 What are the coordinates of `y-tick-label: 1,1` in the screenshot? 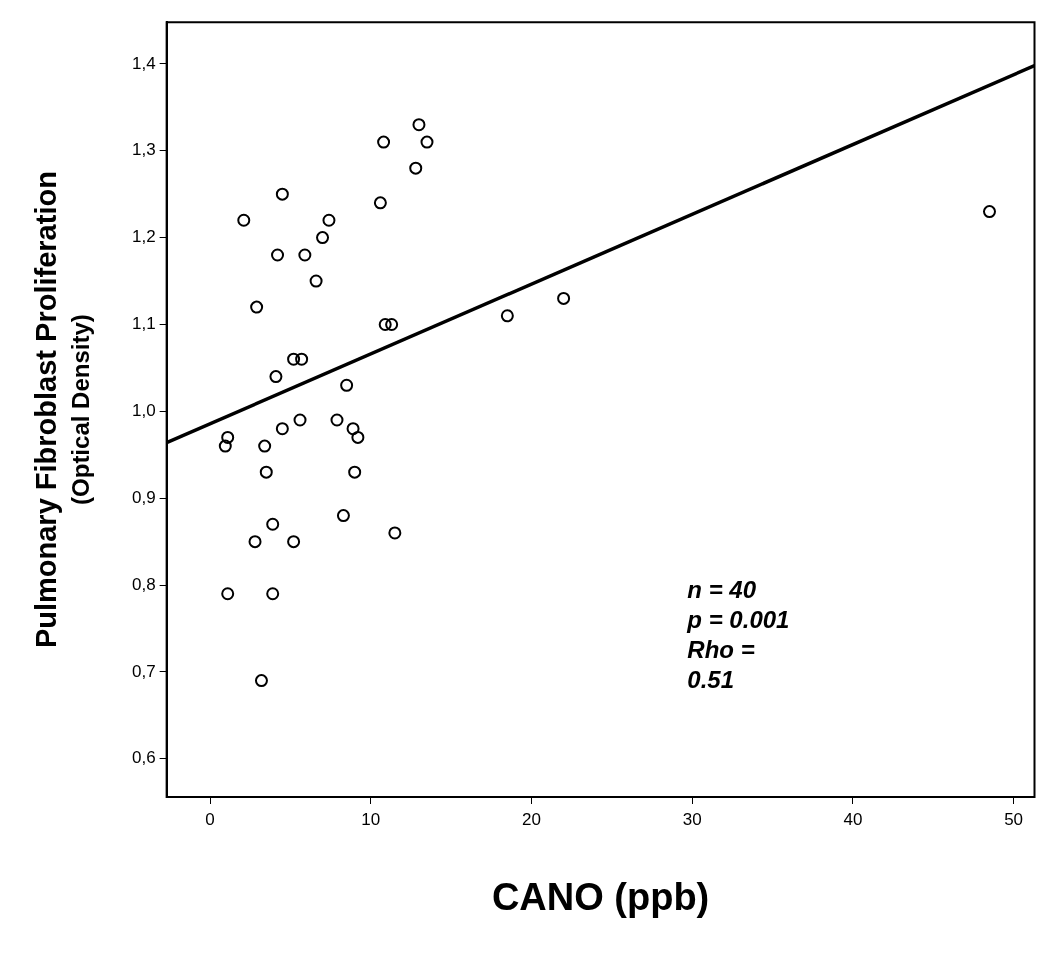 It's located at (143, 324).